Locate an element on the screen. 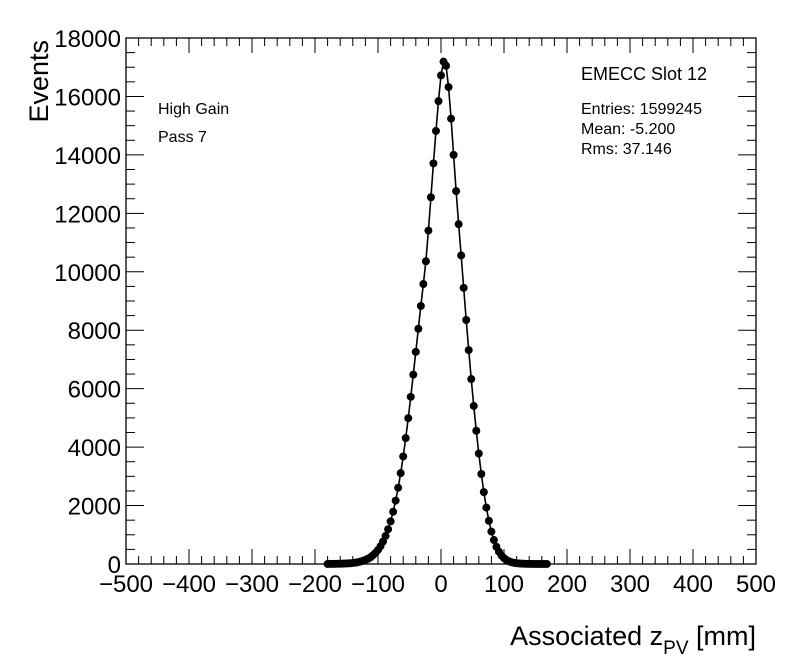 Image resolution: width=796 pixels, height=672 pixels. x-axis-title-subscript: PV is located at coordinates (676, 648).